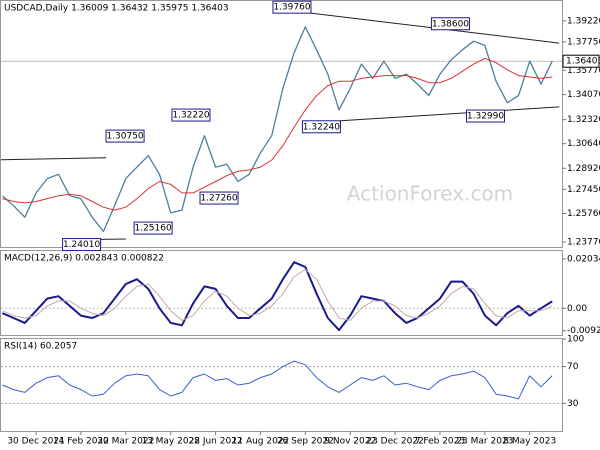 This screenshot has height=450, width=600. Describe the element at coordinates (583, 331) in the screenshot. I see `y-tick-label: -0.009215` at that location.